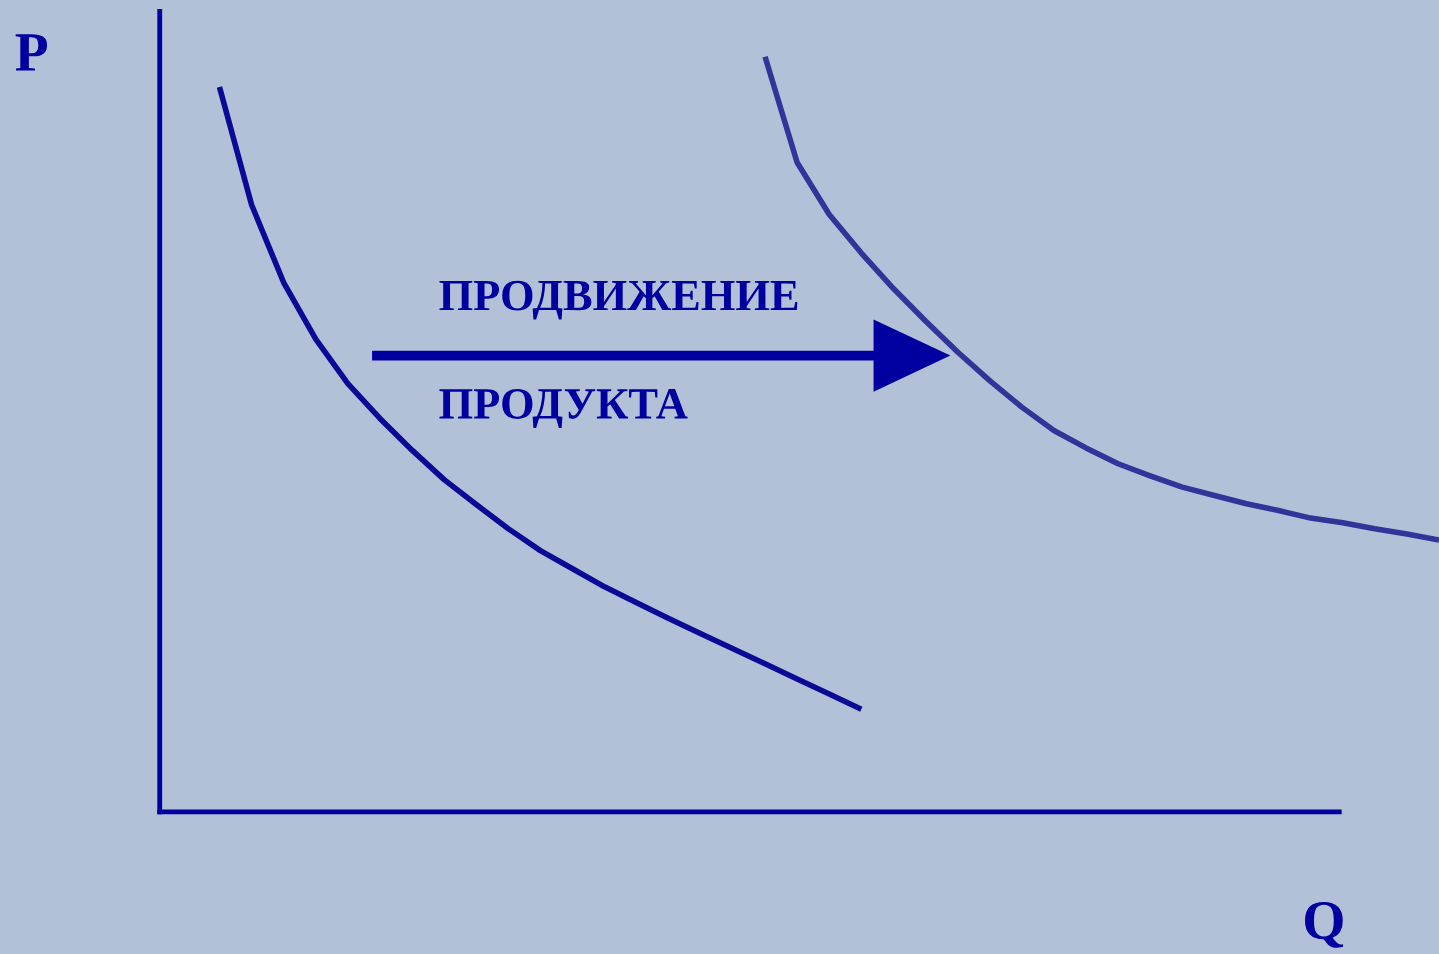  I want to click on annotation: ПРОДВИЖЕНИЕ, so click(618, 300).